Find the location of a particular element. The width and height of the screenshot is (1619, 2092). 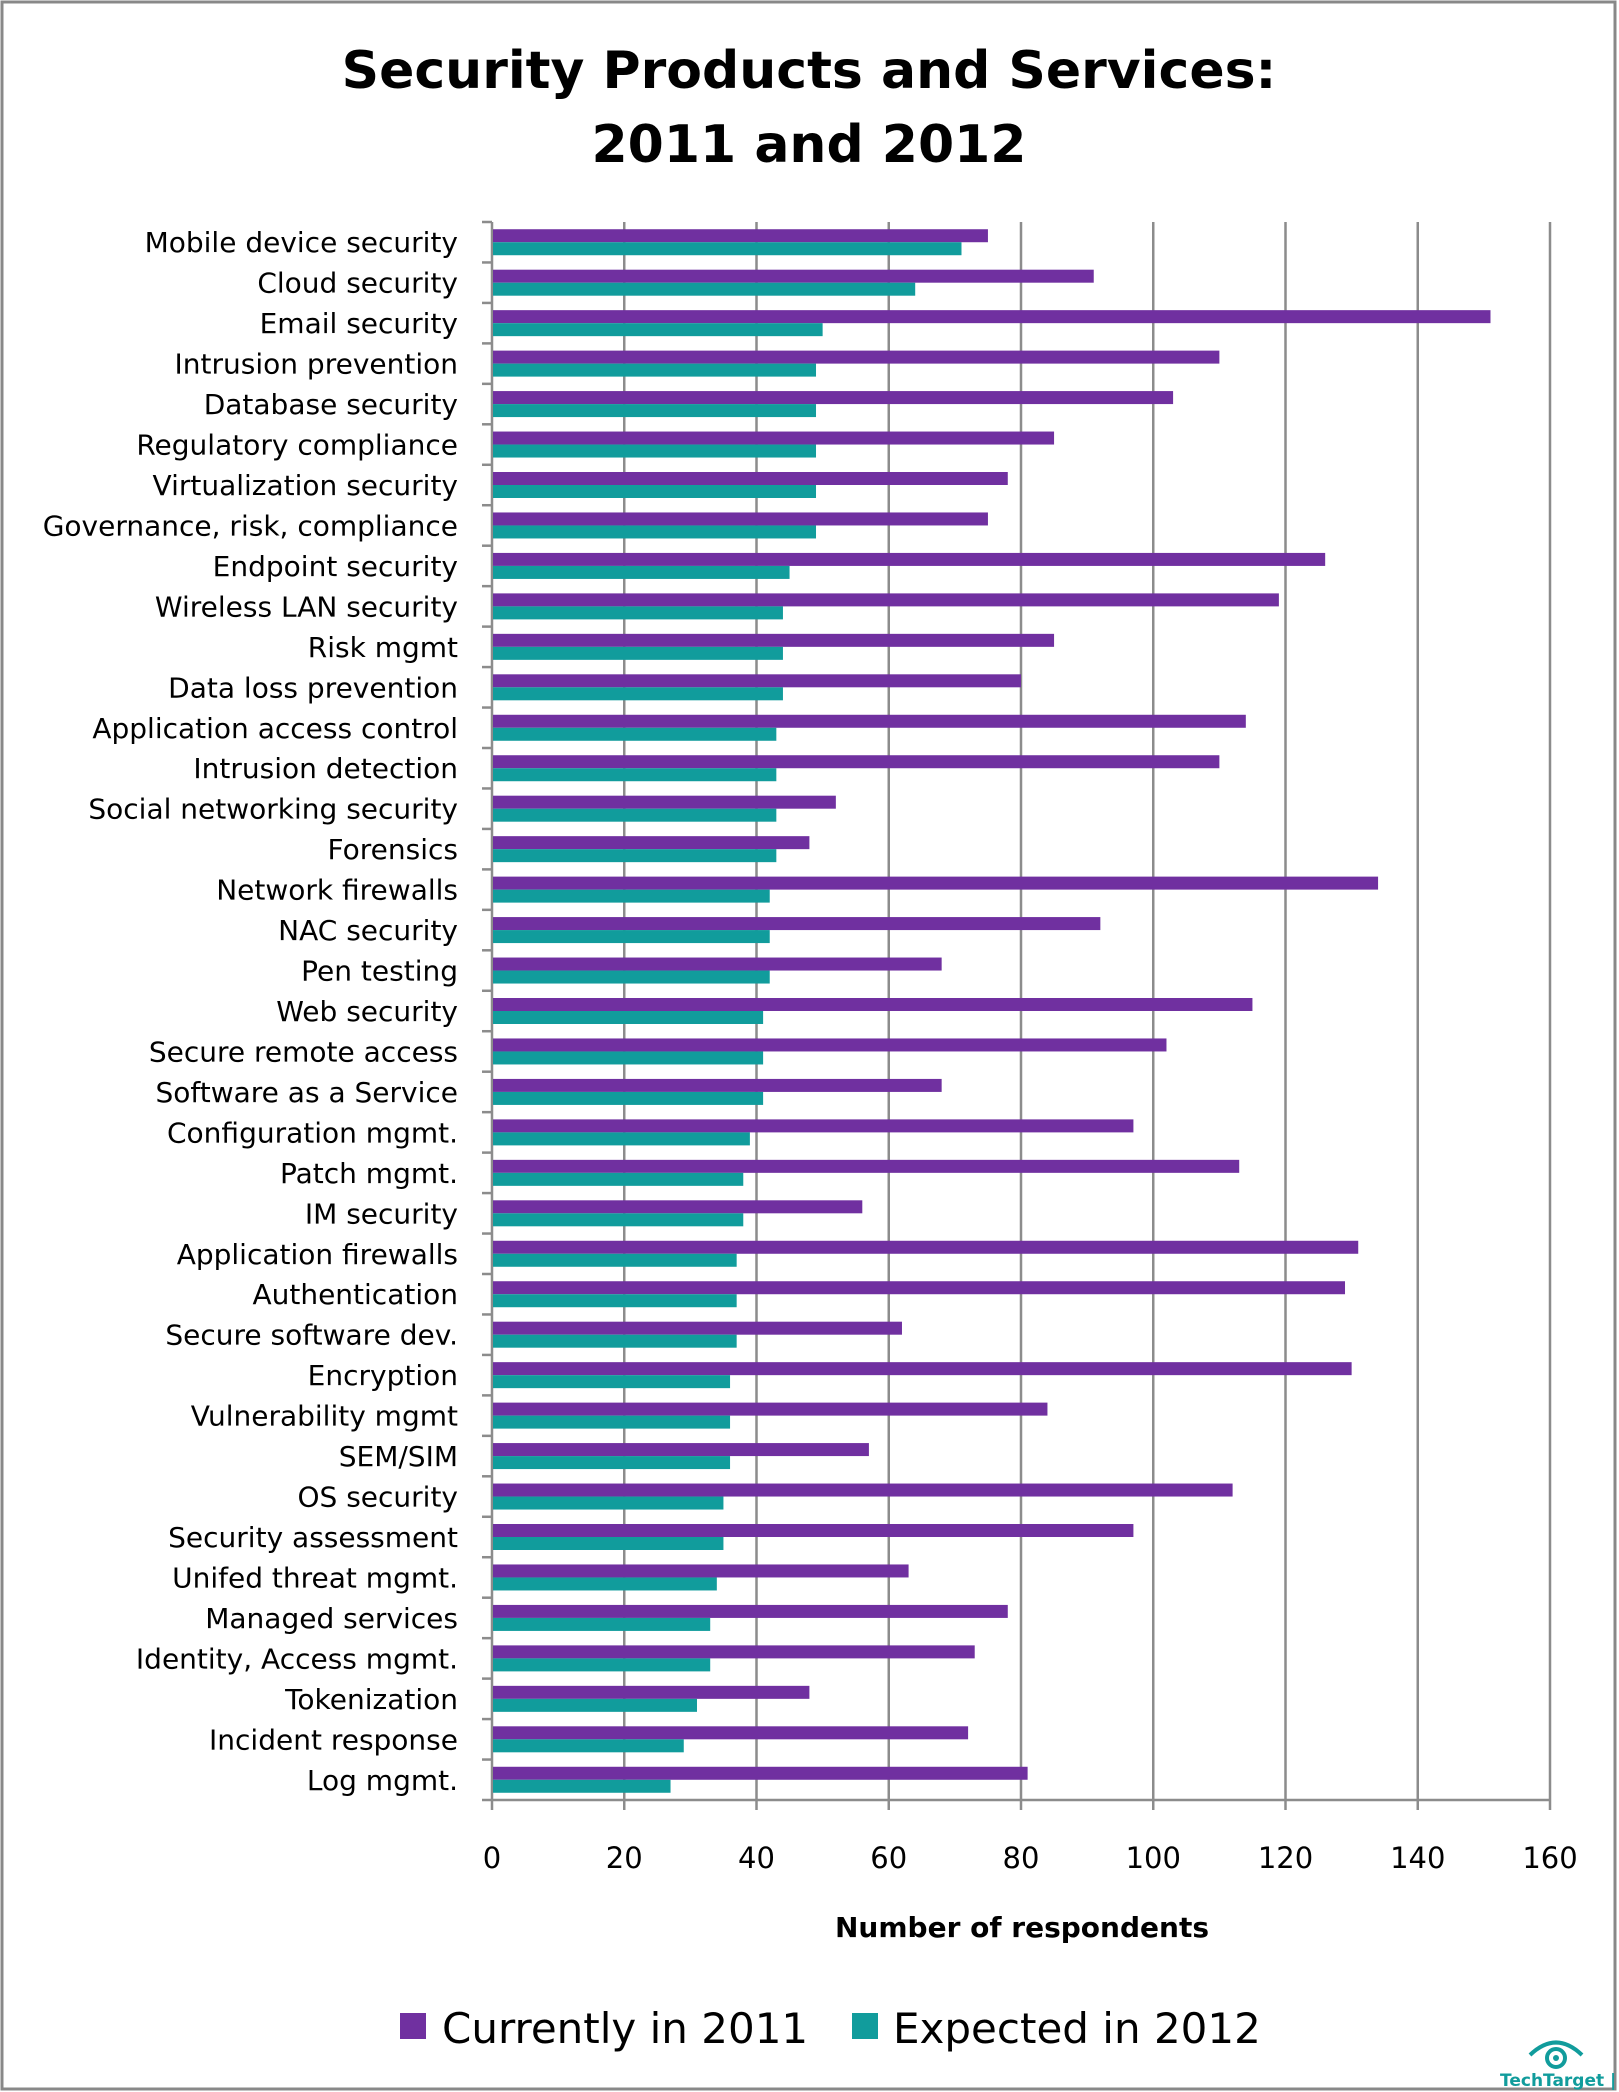

category-label: Authentication is located at coordinates (355, 1294).